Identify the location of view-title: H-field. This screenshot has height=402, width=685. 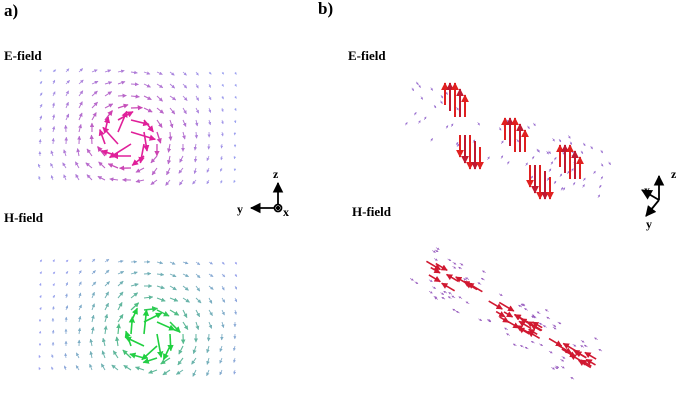
(372, 211).